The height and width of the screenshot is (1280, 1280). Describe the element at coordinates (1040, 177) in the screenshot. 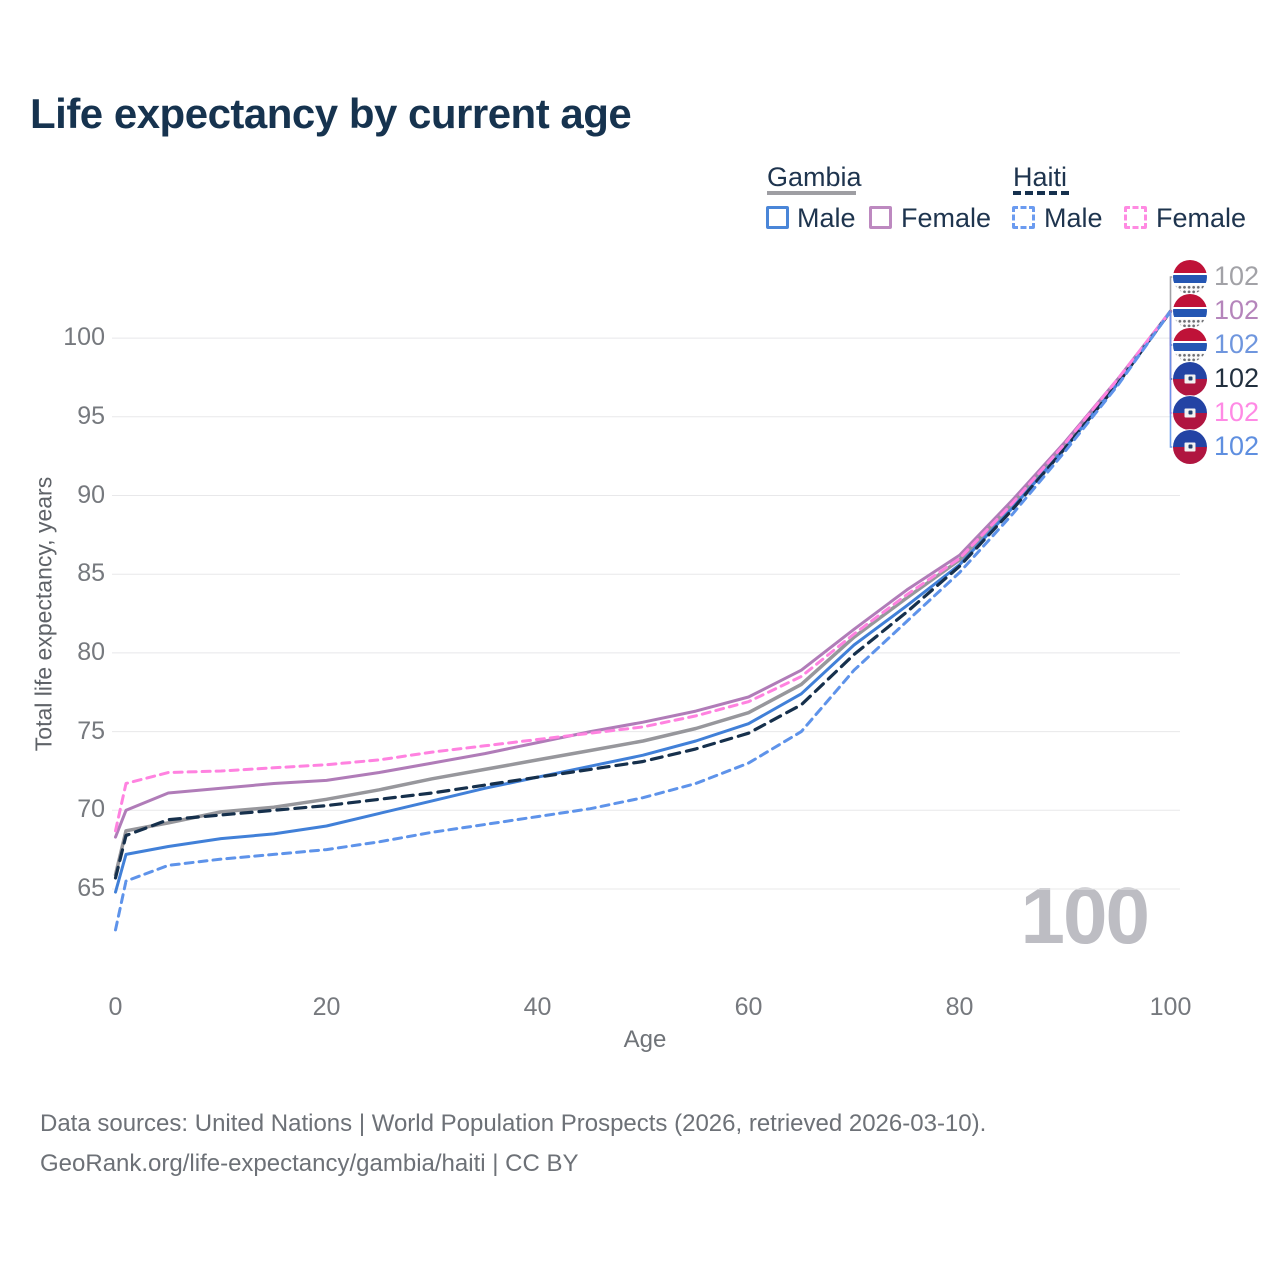

I see `legend-group-haiti: Haiti` at that location.